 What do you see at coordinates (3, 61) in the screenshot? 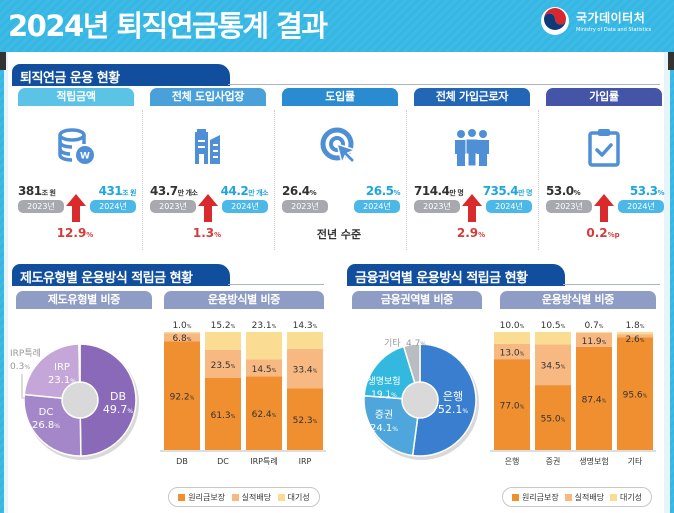
I see `panel-edge-left` at bounding box center [3, 61].